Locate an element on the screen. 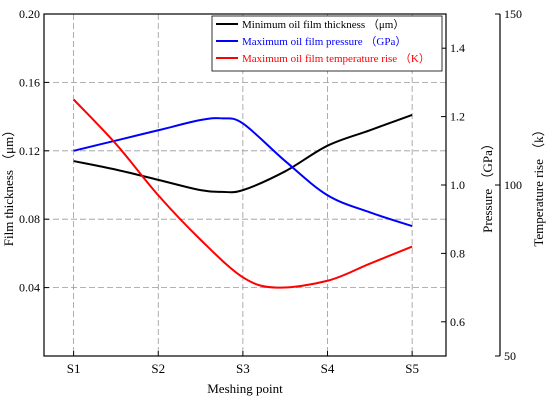 Image resolution: width=550 pixels, height=404 pixels. y-tick-label-pressure: 1.4 is located at coordinates (457, 48).